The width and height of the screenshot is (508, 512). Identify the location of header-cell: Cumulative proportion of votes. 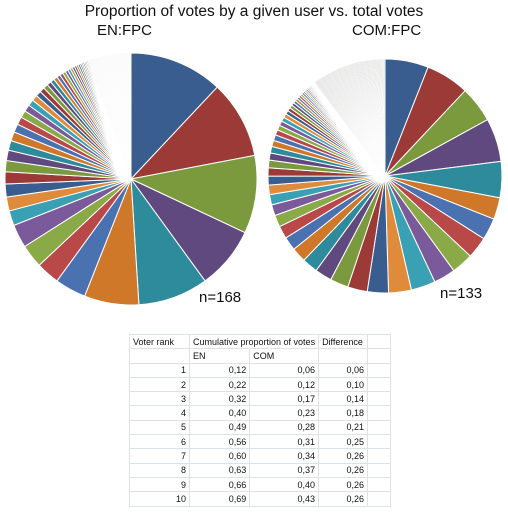
(254, 341).